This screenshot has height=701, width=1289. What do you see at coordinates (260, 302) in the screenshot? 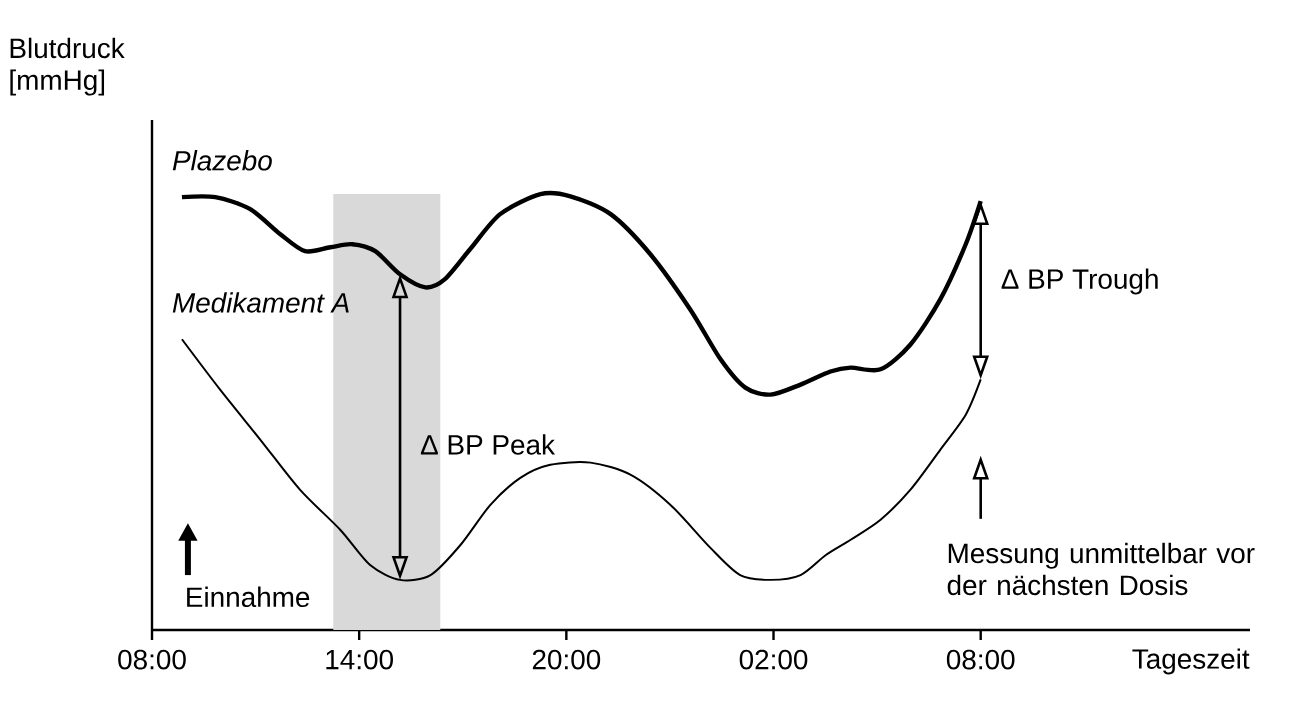
I see `legend-label: Medikament A` at bounding box center [260, 302].